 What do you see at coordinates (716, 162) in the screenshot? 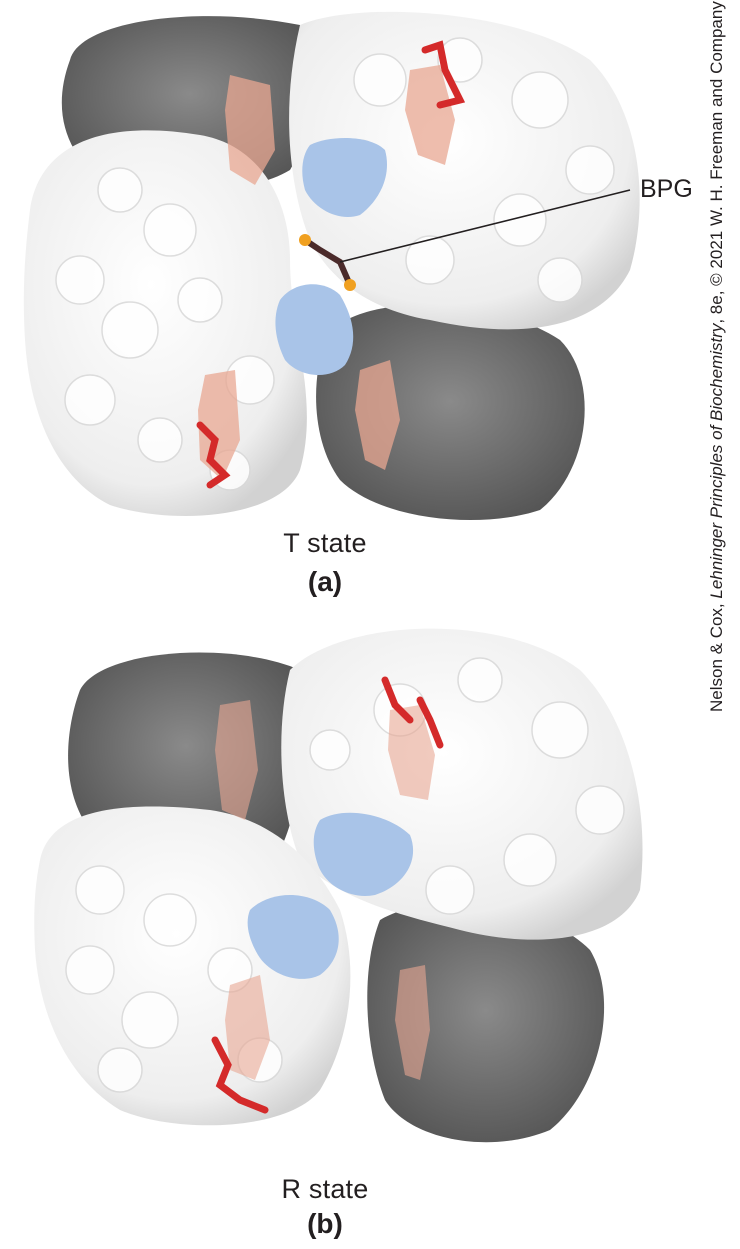
I see `credit-suffix: , 8e, © 2021 W. H. Freeman and Company` at bounding box center [716, 162].